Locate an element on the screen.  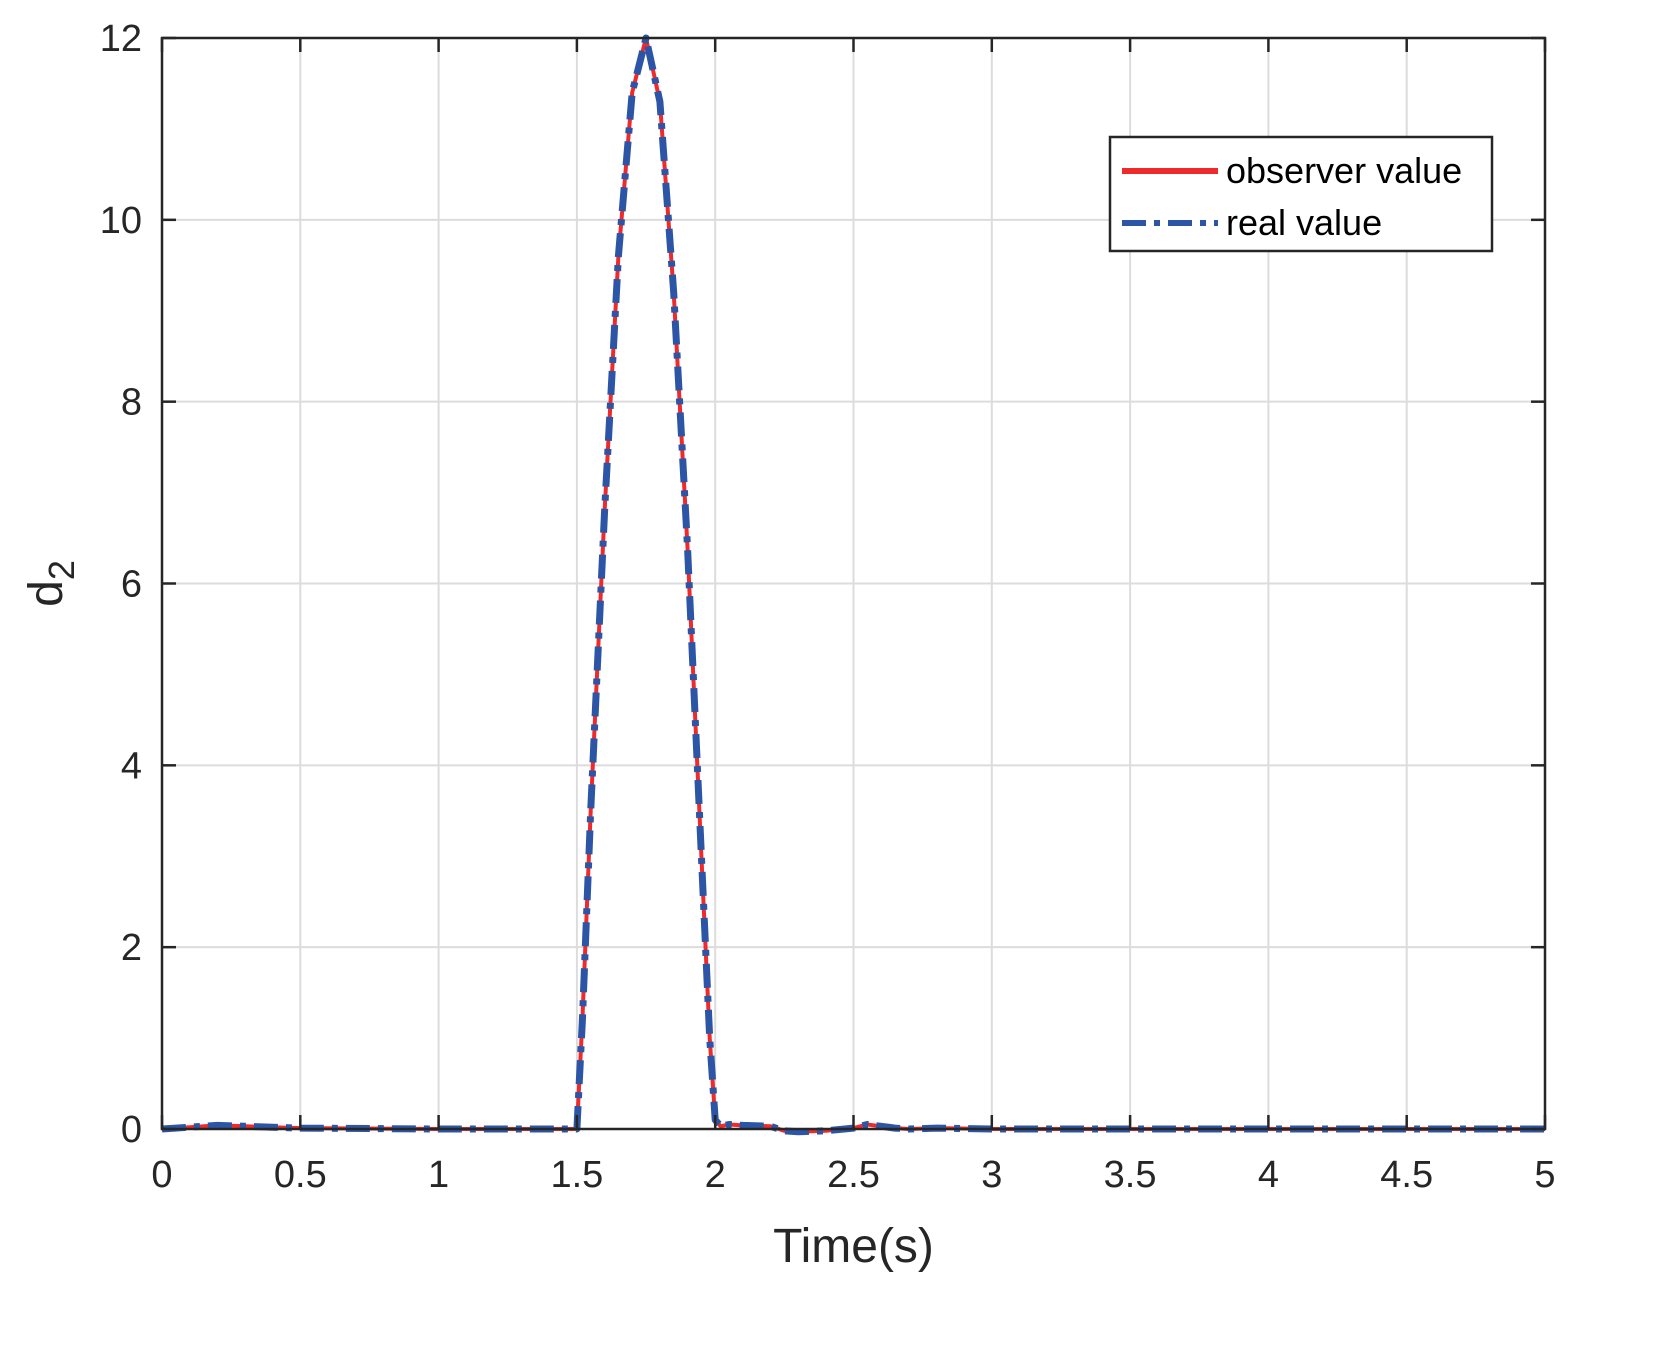
x-axis-label: Time(s) is located at coordinates (853, 1246).